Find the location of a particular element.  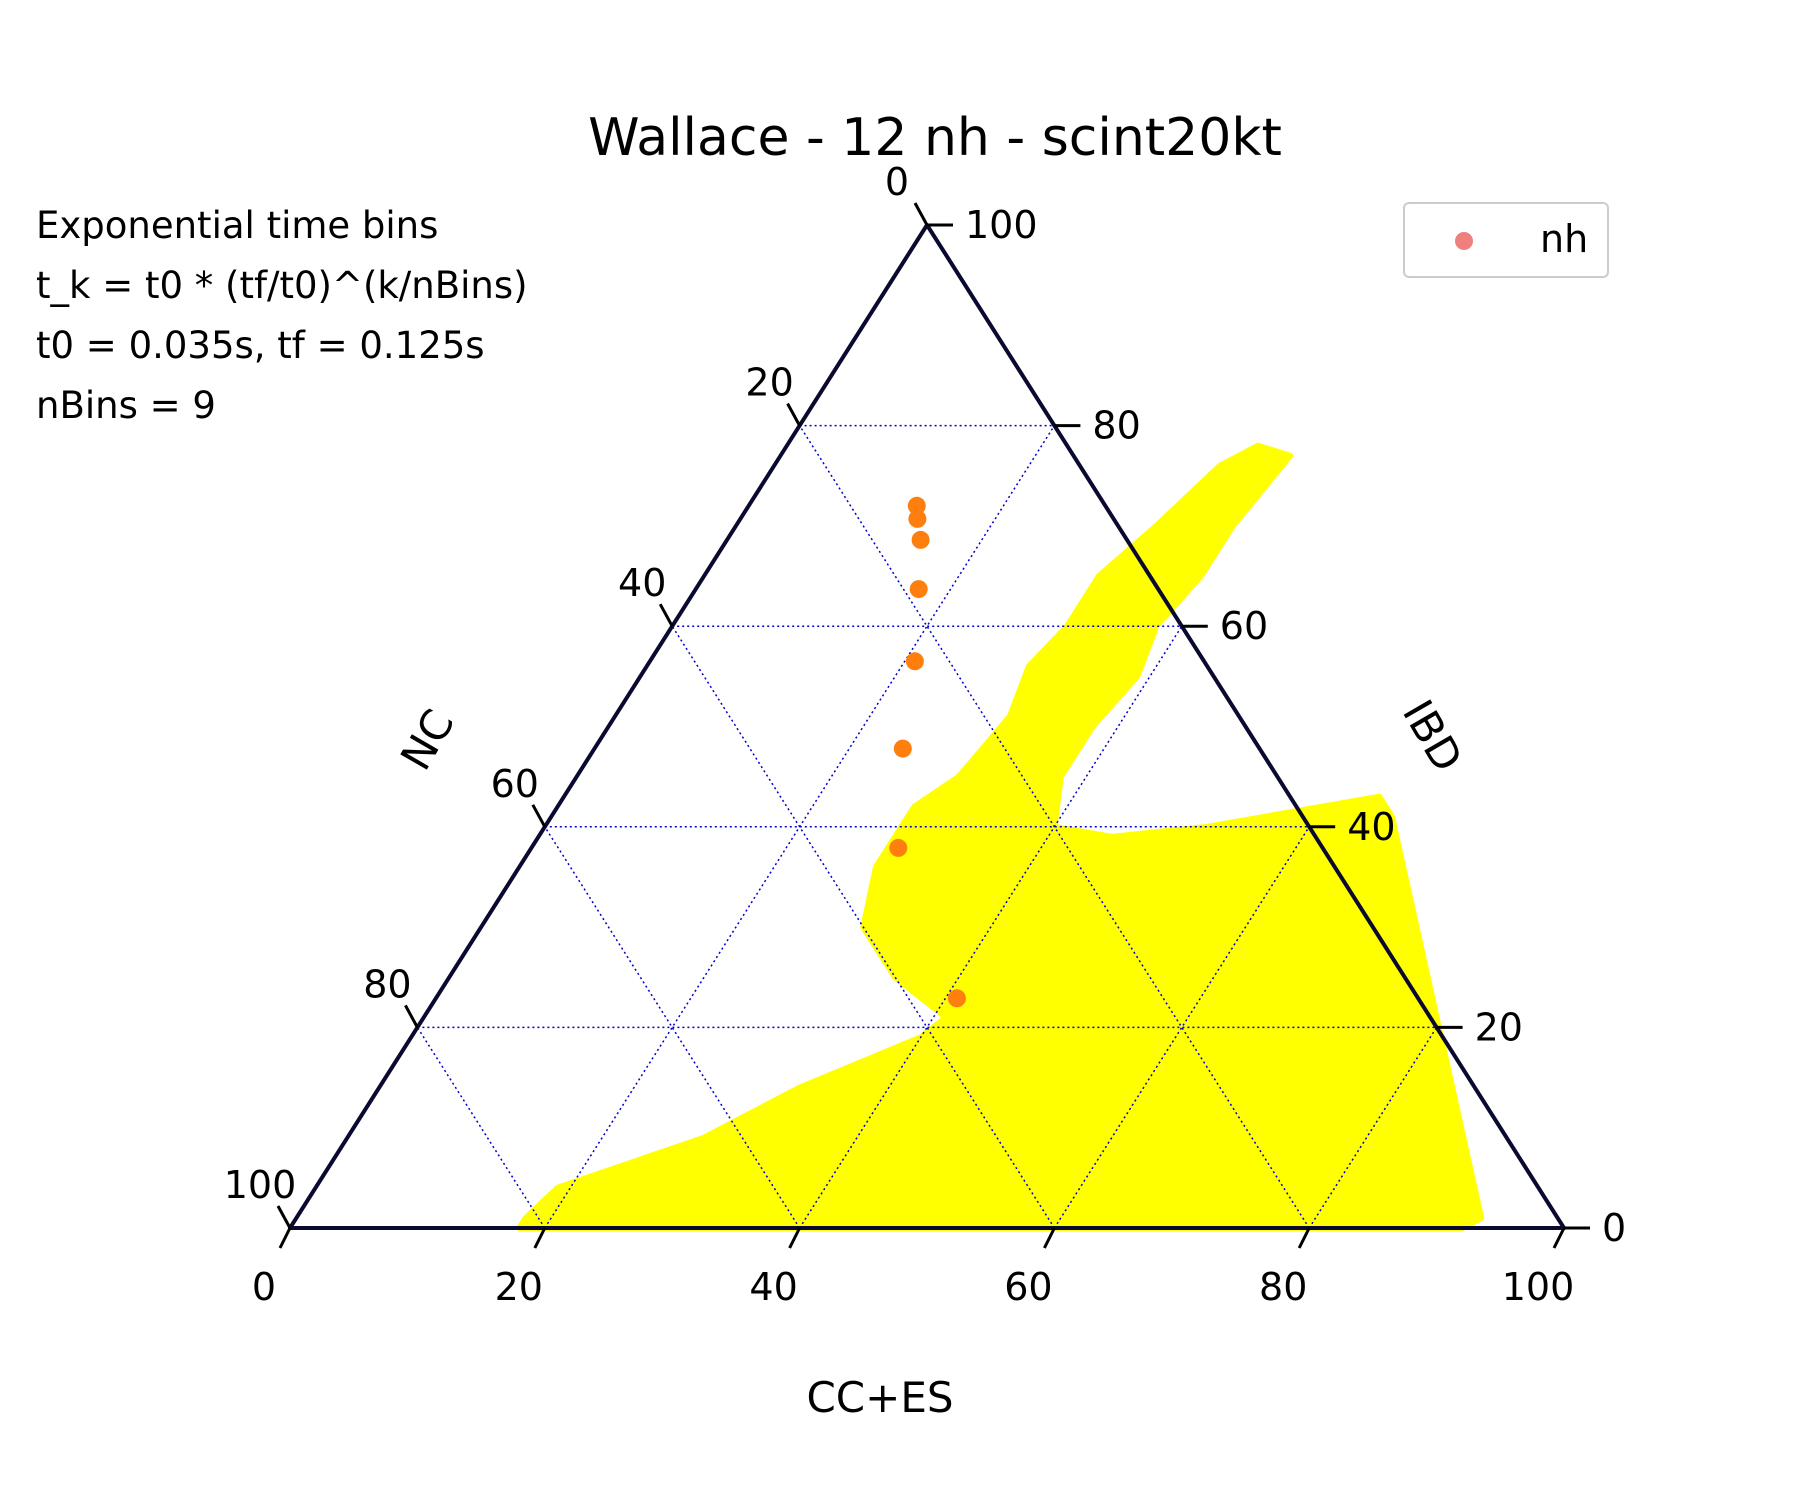

tick-label-right-0: 0 is located at coordinates (1614, 1228).